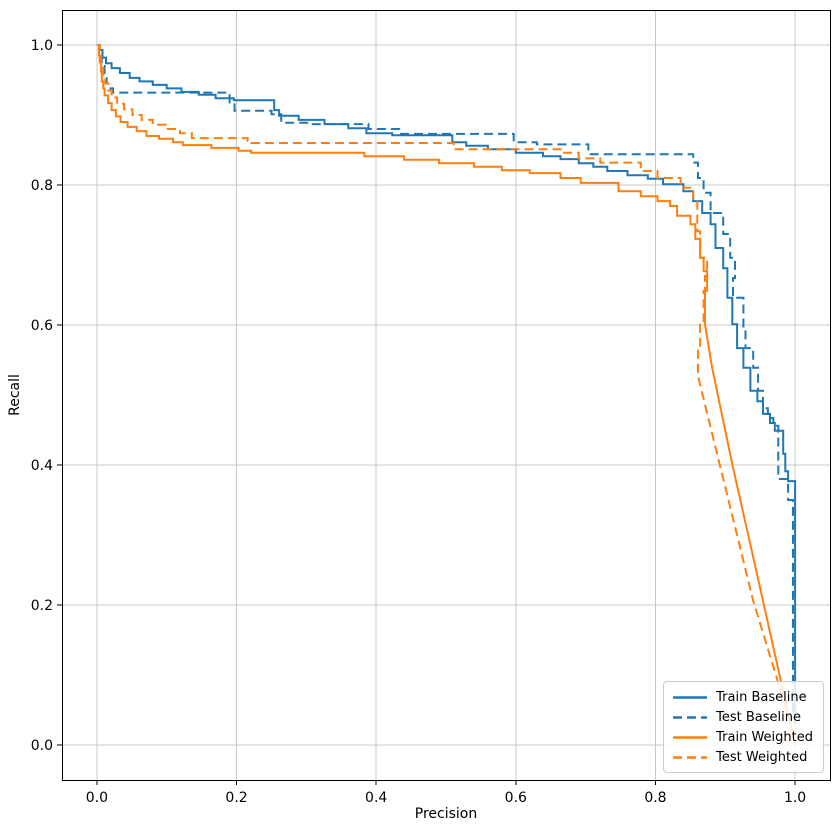 This screenshot has height=833, width=839. What do you see at coordinates (97, 798) in the screenshot?
I see `x-tick-label: 0.0` at bounding box center [97, 798].